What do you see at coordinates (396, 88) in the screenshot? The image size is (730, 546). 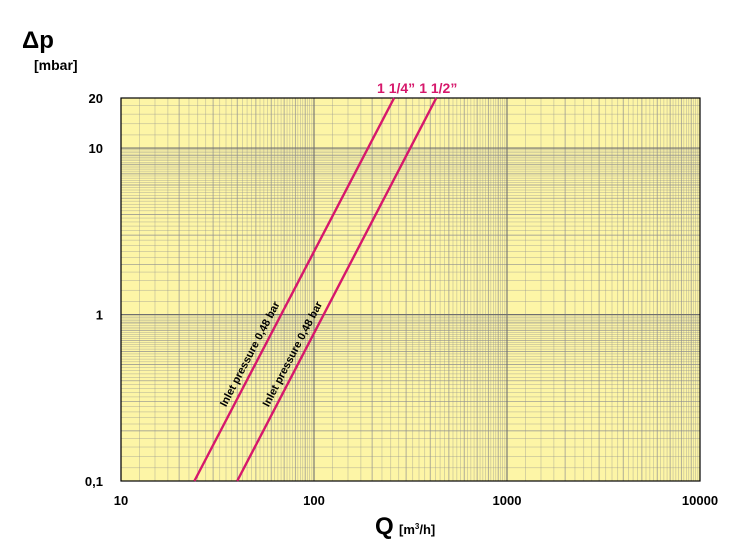 I see `series-name-label-1: 1 1/4”` at bounding box center [396, 88].